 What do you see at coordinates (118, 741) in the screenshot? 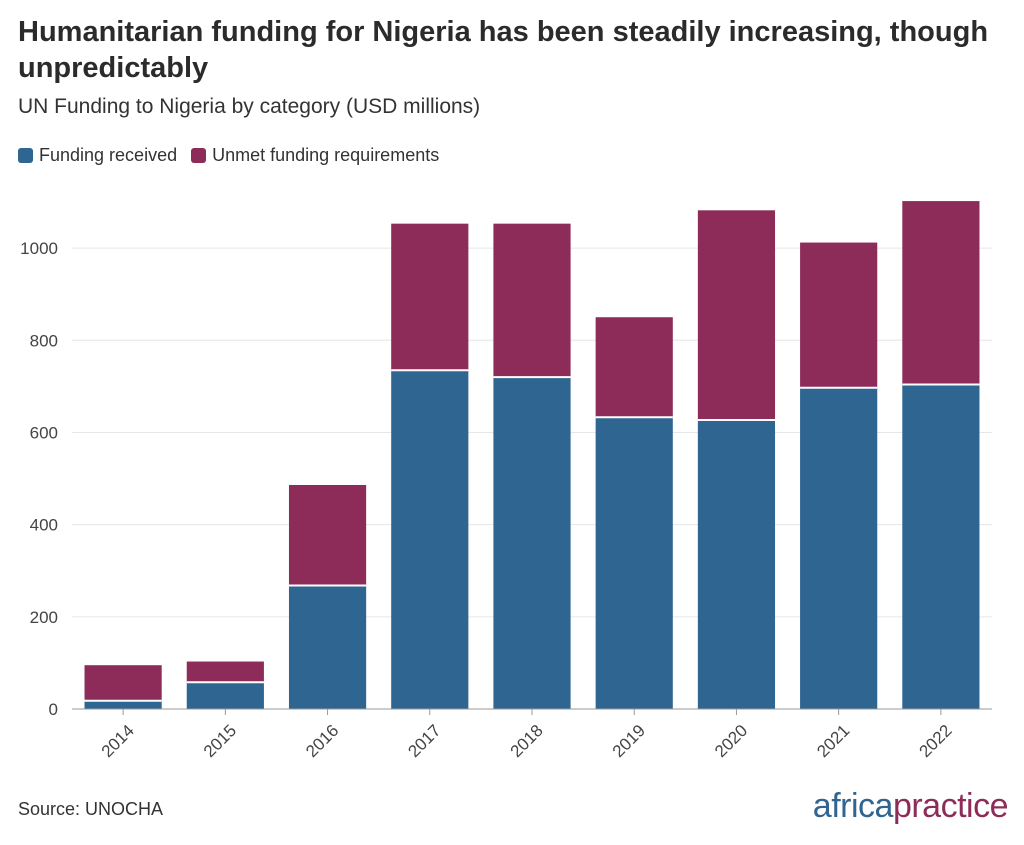
I see `x-tick-label: 2014` at bounding box center [118, 741].